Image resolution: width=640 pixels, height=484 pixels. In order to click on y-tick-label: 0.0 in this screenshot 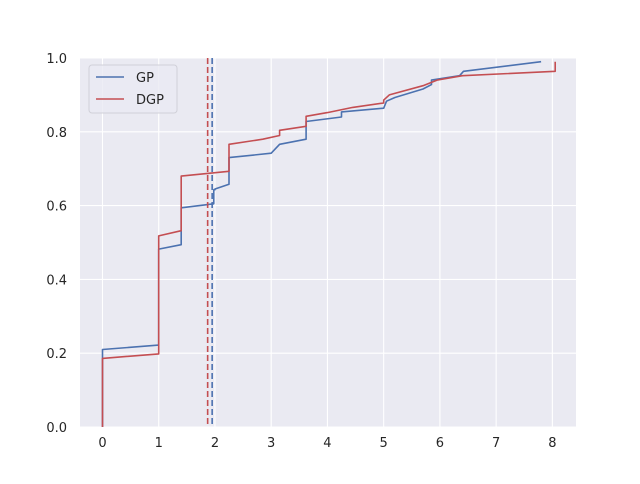, I will do `click(56, 428)`.